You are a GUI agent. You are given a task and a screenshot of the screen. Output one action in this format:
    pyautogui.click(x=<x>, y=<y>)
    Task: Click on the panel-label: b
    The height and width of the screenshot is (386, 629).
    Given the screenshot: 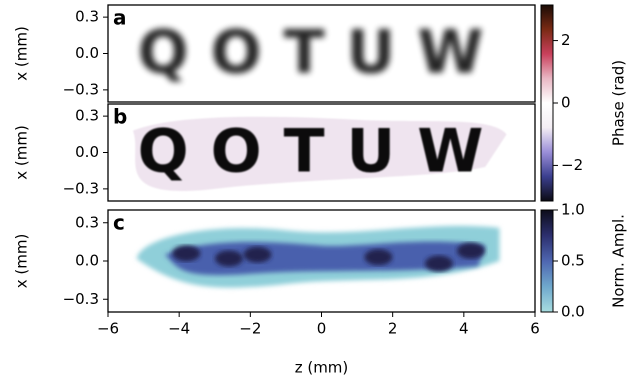 What is the action you would take?
    pyautogui.click(x=120, y=117)
    